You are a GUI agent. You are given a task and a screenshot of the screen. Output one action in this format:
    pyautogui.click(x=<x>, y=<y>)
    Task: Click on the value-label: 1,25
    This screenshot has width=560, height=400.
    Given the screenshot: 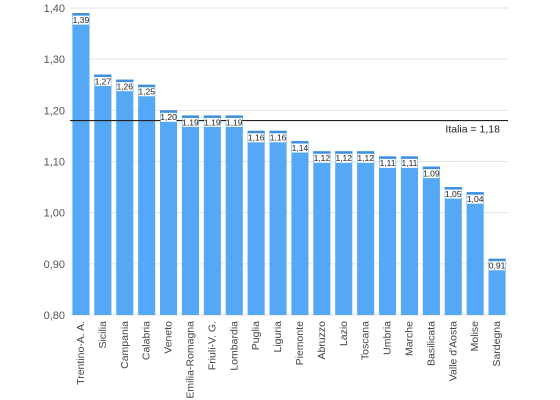 What is the action you would take?
    pyautogui.click(x=146, y=92)
    